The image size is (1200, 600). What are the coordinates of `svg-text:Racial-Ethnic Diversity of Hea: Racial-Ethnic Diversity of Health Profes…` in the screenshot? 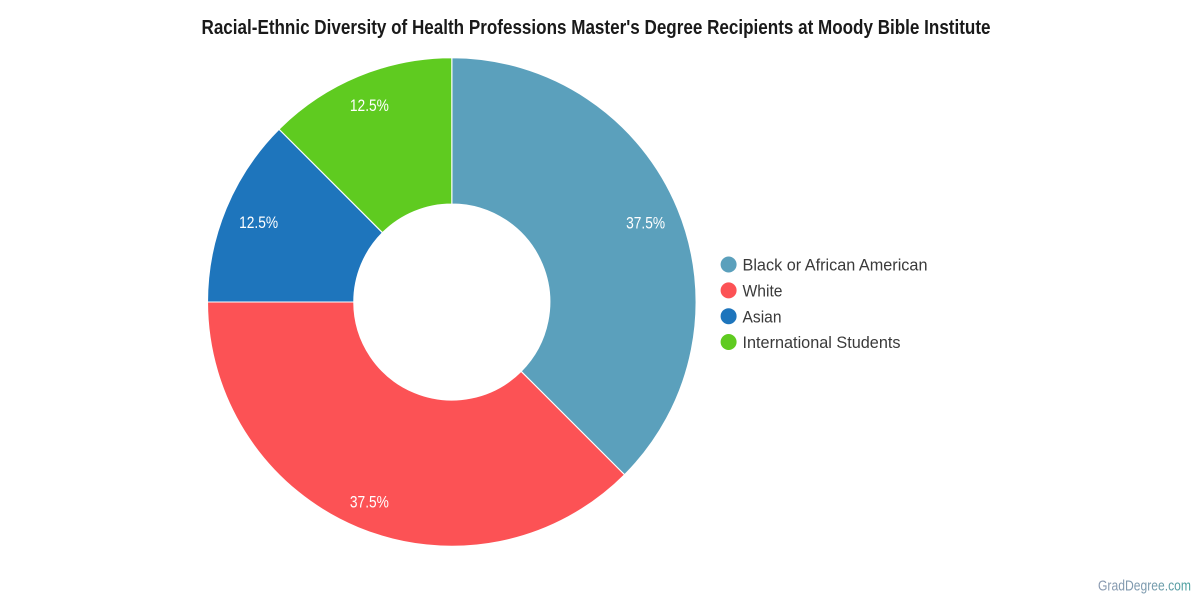 It's located at (596, 28).